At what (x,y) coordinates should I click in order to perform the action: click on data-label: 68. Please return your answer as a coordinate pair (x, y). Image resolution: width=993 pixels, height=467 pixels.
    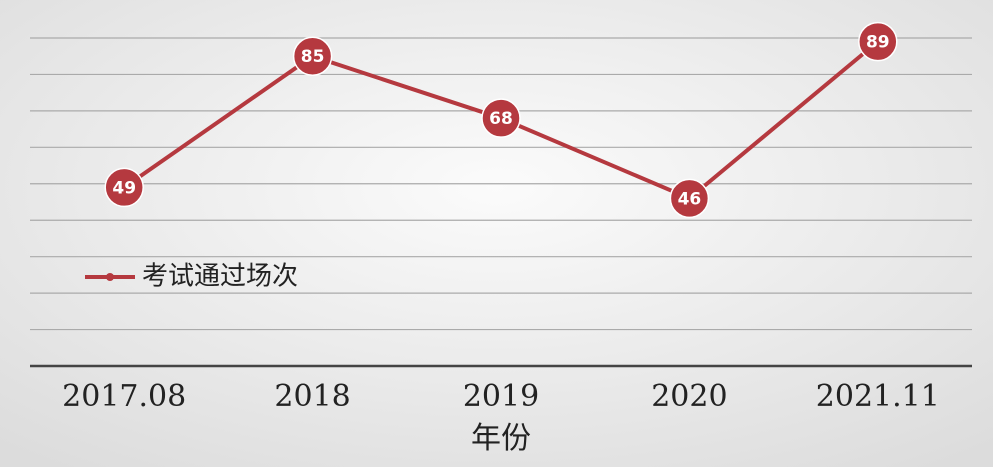
    Looking at the image, I should click on (501, 119).